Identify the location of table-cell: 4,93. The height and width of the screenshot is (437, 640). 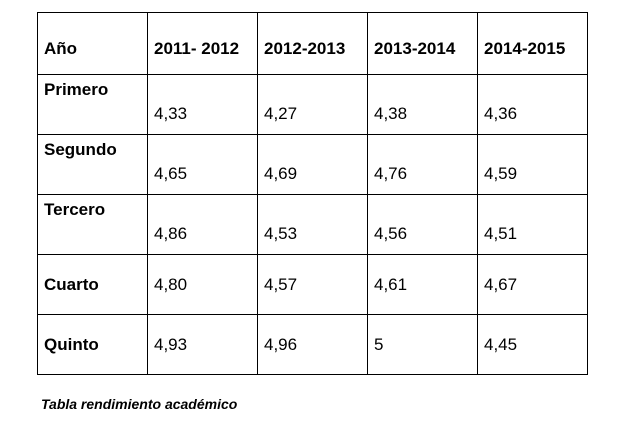
(202, 344).